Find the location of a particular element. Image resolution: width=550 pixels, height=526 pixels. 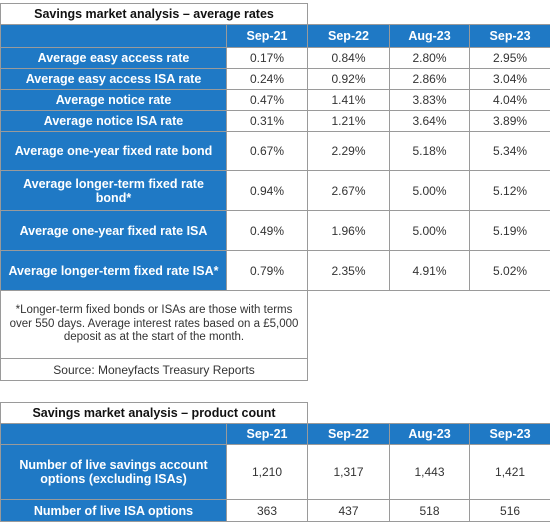

table-cell: 4.91% is located at coordinates (430, 270).